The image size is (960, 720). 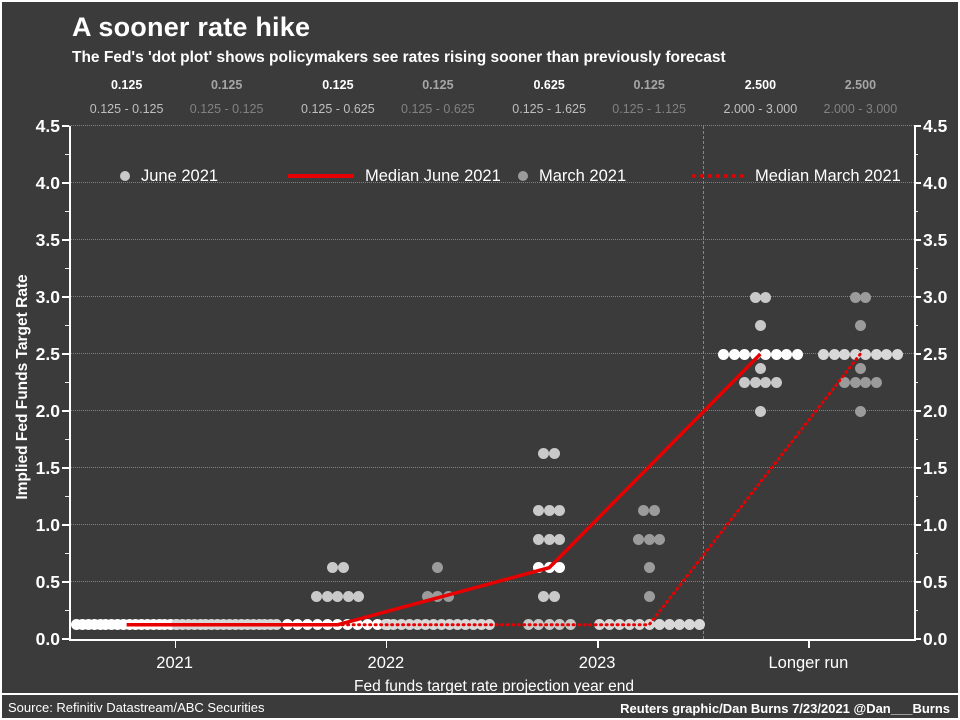 What do you see at coordinates (169, 176) in the screenshot?
I see `legend-item: June 2021` at bounding box center [169, 176].